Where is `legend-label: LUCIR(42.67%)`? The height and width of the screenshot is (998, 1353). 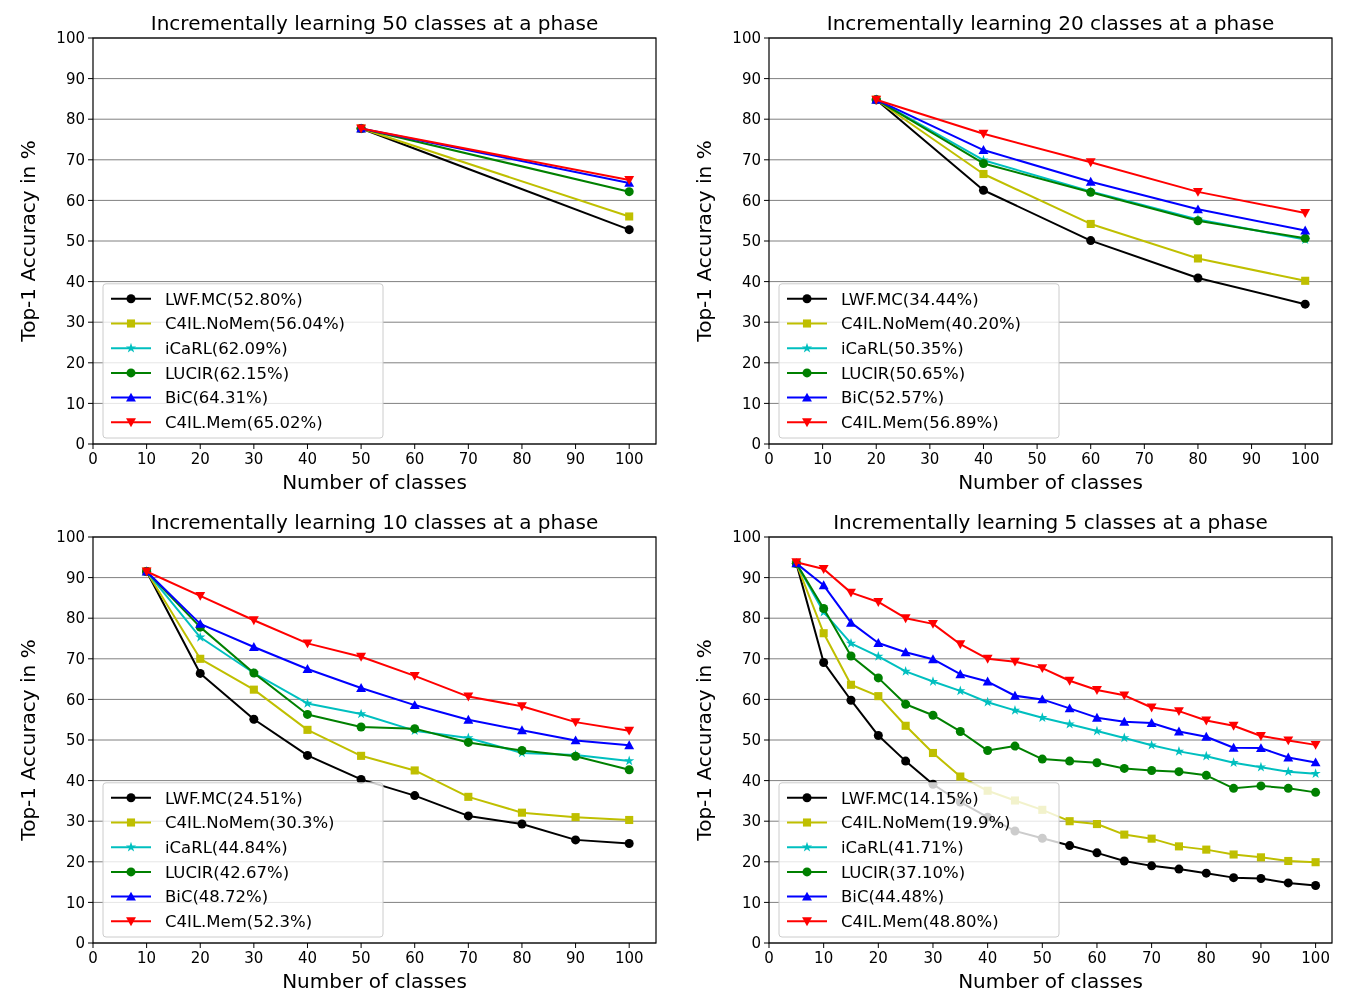
legend-label: LUCIR(42.67%) is located at coordinates (227, 872).